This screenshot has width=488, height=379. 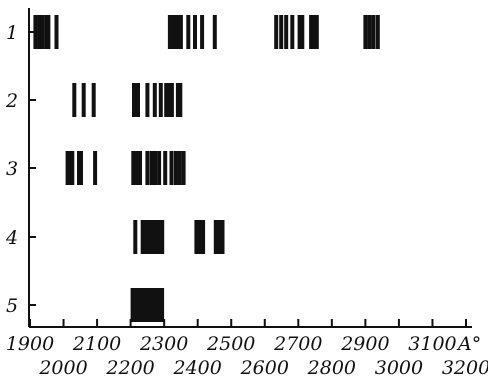 I want to click on x-tick-label-bottom: 2000, so click(x=62, y=368).